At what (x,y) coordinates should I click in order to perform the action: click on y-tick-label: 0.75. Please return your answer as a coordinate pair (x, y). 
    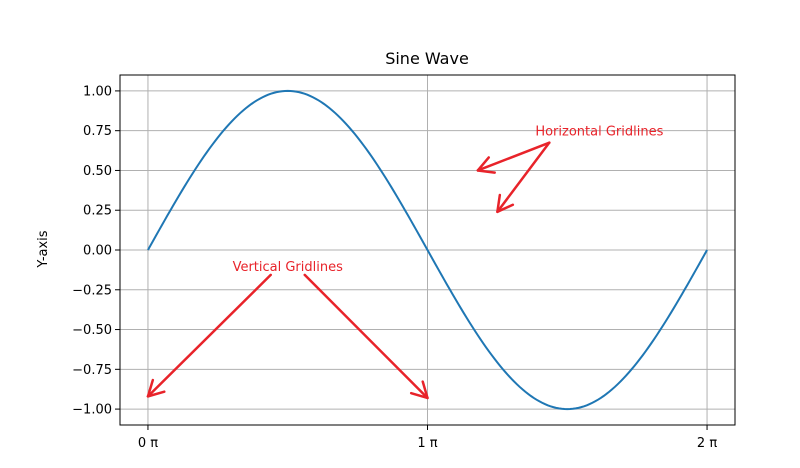
    Looking at the image, I should click on (97, 131).